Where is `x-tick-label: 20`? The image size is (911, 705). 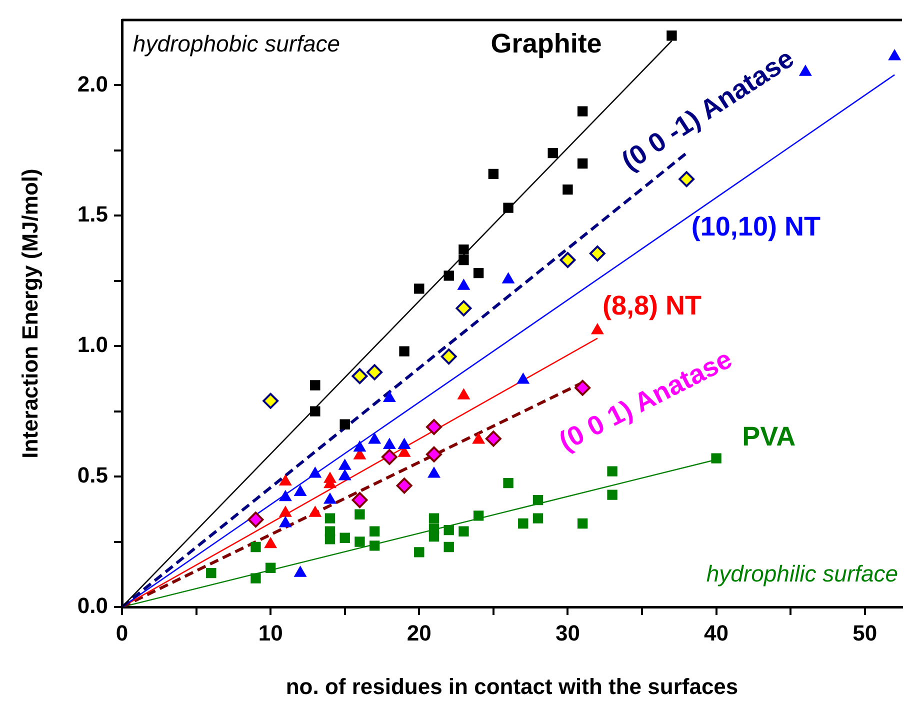
x-tick-label: 20 is located at coordinates (419, 633).